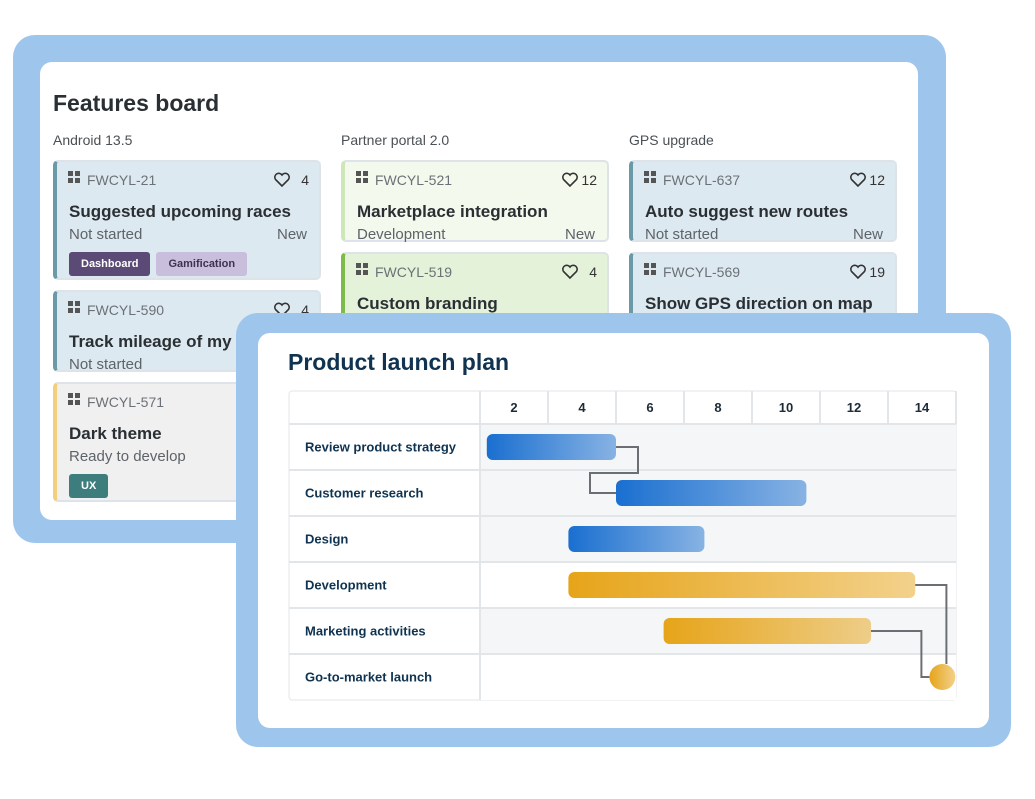 Image resolution: width=1035 pixels, height=799 pixels. I want to click on tag-list: Dashboard Gamification, so click(158, 264).